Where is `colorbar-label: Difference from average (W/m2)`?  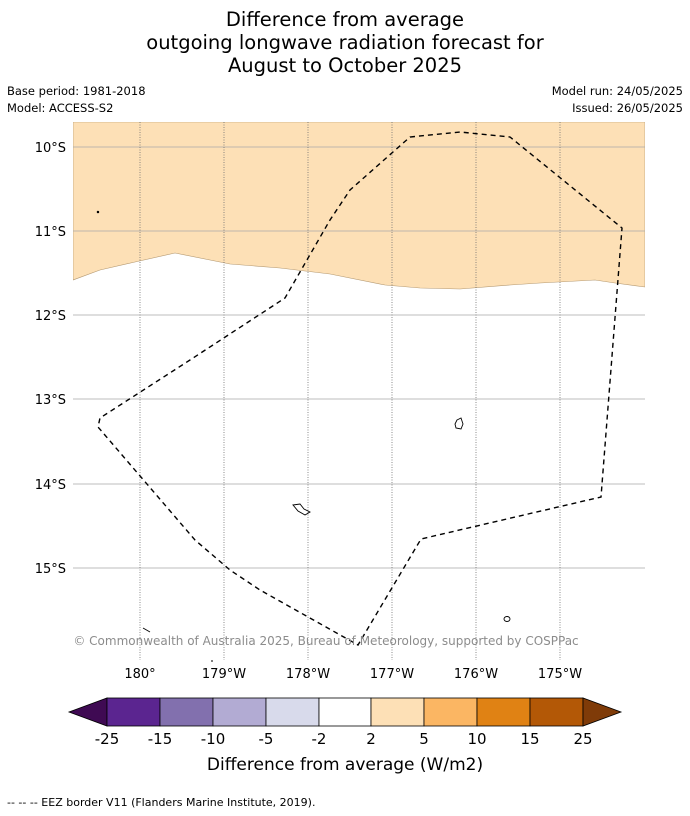
colorbar-label: Difference from average (W/m2) is located at coordinates (345, 765).